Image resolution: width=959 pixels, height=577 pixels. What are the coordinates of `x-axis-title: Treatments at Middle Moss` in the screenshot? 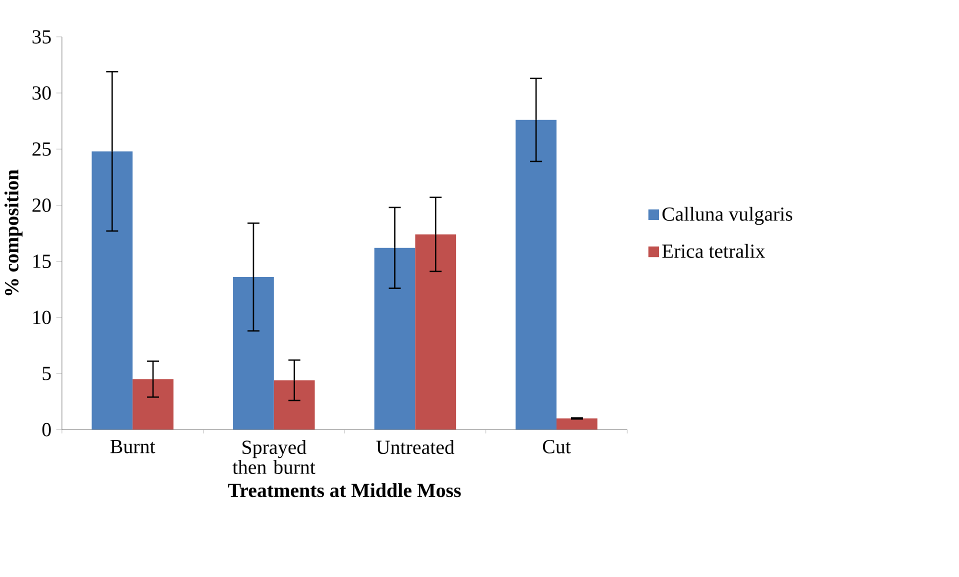 It's located at (344, 490).